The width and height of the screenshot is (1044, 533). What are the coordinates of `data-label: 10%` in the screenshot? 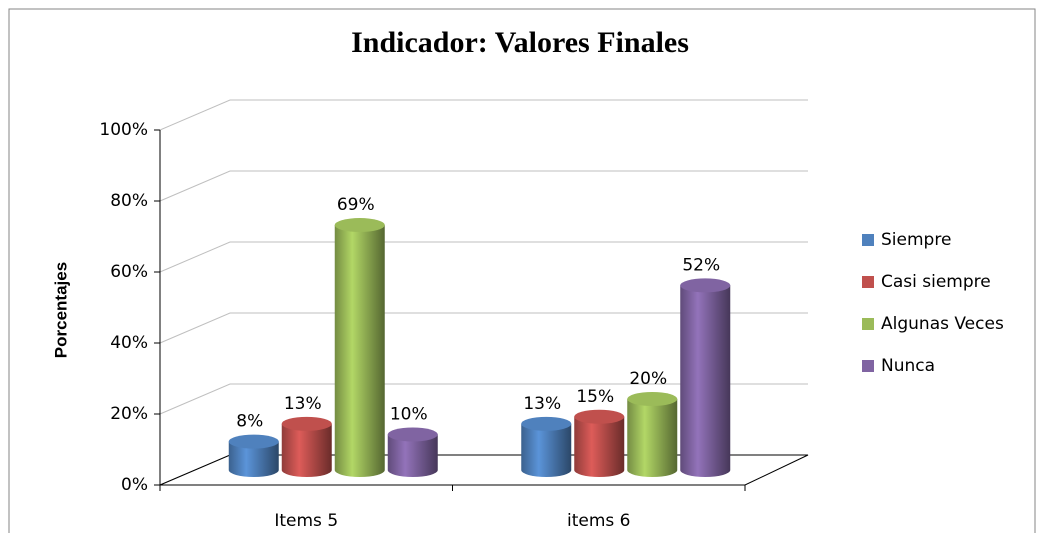 It's located at (409, 415).